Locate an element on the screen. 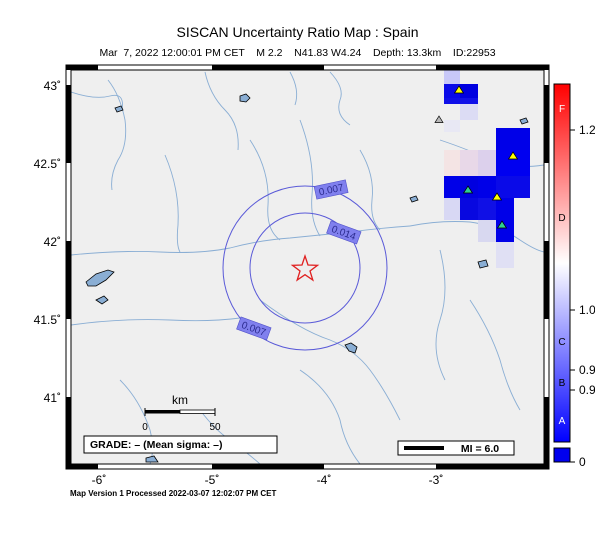  lat-label: 43˚ is located at coordinates (52, 86).